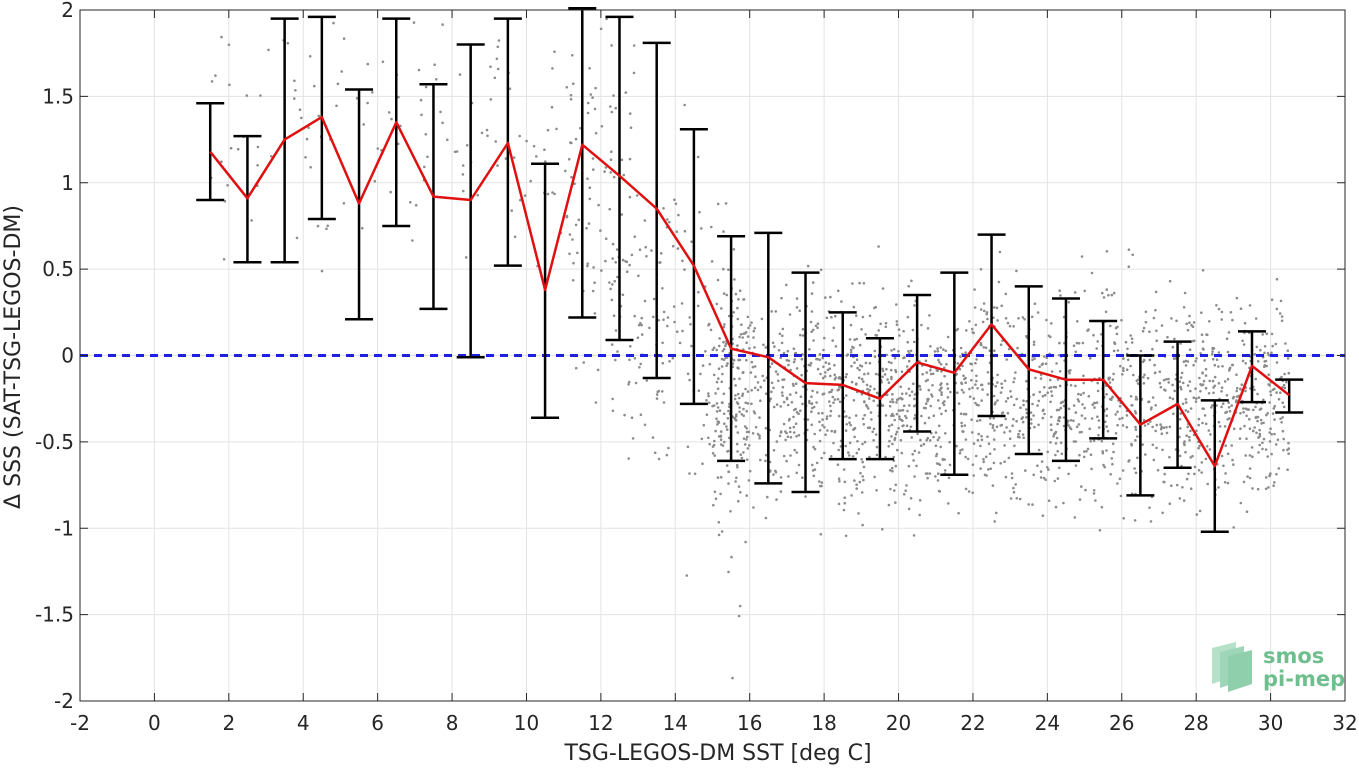 The height and width of the screenshot is (770, 1359). Describe the element at coordinates (452, 723) in the screenshot. I see `x-tick-label: 8` at that location.